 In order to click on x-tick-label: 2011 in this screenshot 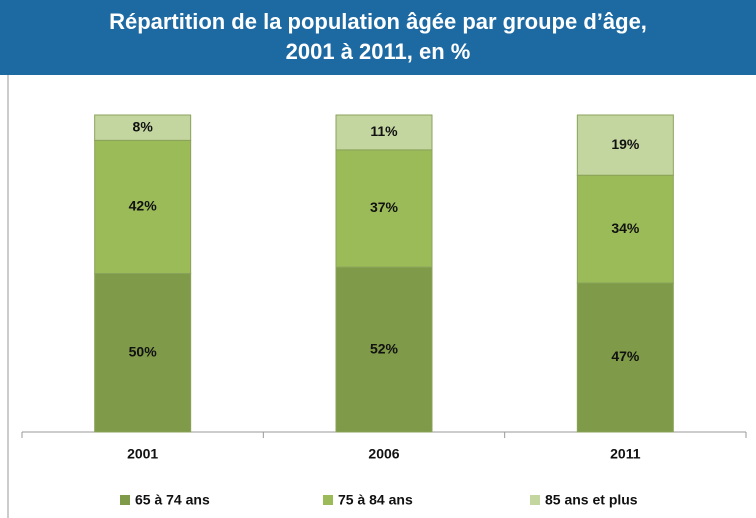, I will do `click(625, 454)`.